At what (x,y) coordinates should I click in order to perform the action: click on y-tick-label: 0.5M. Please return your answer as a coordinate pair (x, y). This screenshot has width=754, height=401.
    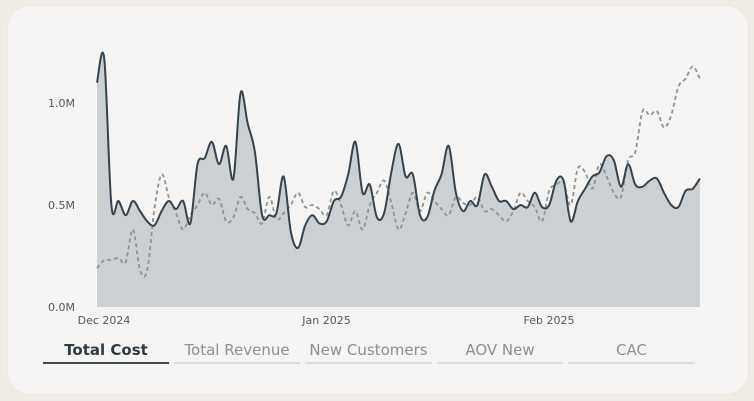
    Looking at the image, I should click on (61, 205).